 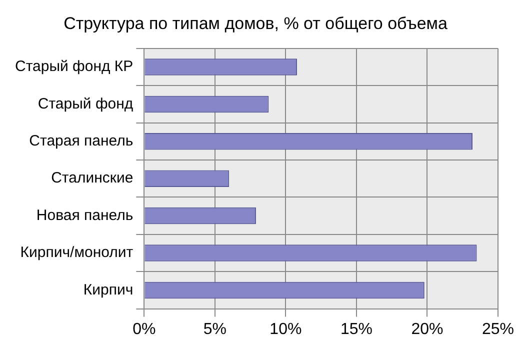 What do you see at coordinates (286, 329) in the screenshot?
I see `x-tick-label: 10%` at bounding box center [286, 329].